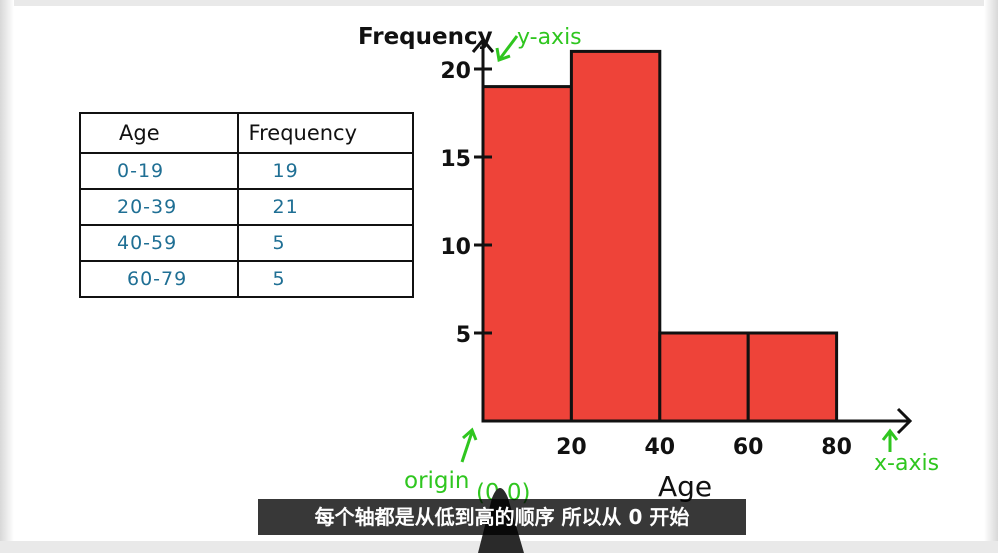 This screenshot has height=553, width=998. Describe the element at coordinates (549, 37) in the screenshot. I see `y-axis-annotation-label: y-axis` at that location.